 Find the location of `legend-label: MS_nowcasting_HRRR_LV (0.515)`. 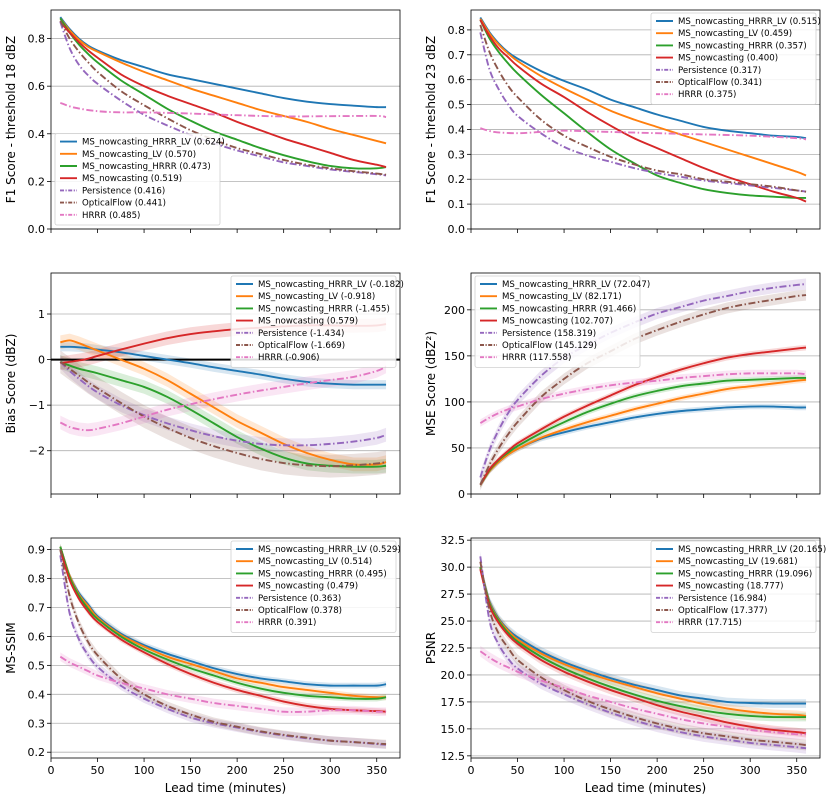

legend-label: MS_nowcasting_HRRR_LV (0.515) is located at coordinates (749, 22).